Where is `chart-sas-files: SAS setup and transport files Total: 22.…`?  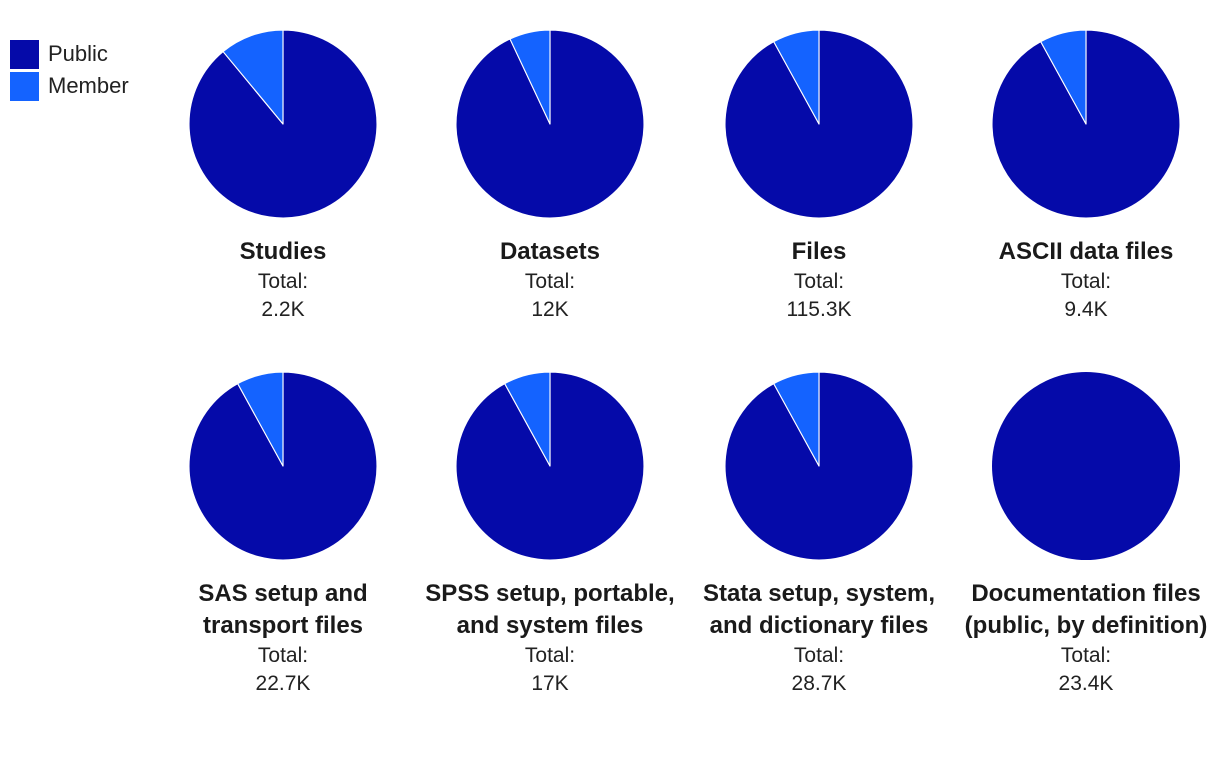 chart-sas-files: SAS setup and transport files Total: 22.… is located at coordinates (283, 534).